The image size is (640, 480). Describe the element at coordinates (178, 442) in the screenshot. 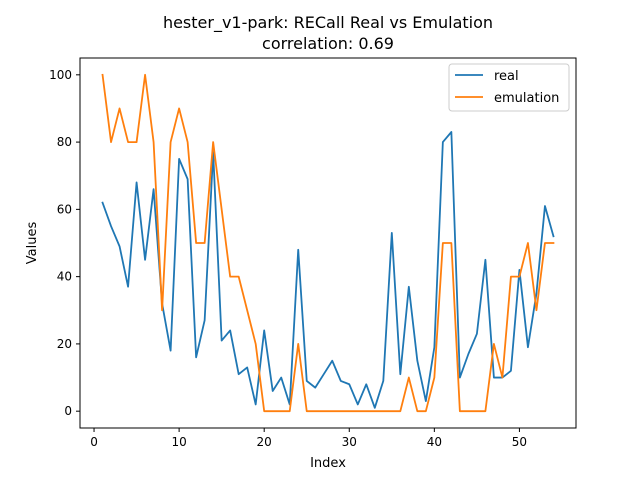

I see `x-tick-label: 10` at that location.